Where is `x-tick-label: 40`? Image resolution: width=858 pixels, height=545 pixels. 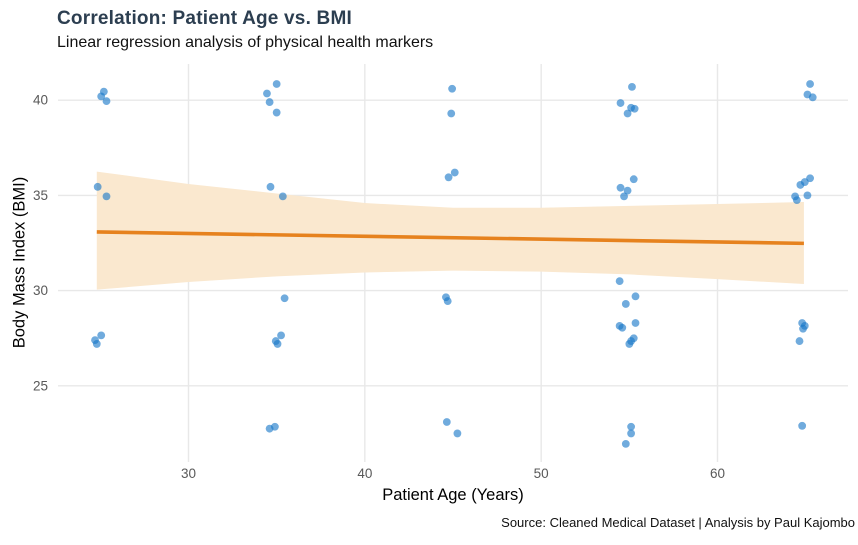 x-tick-label: 40 is located at coordinates (364, 473).